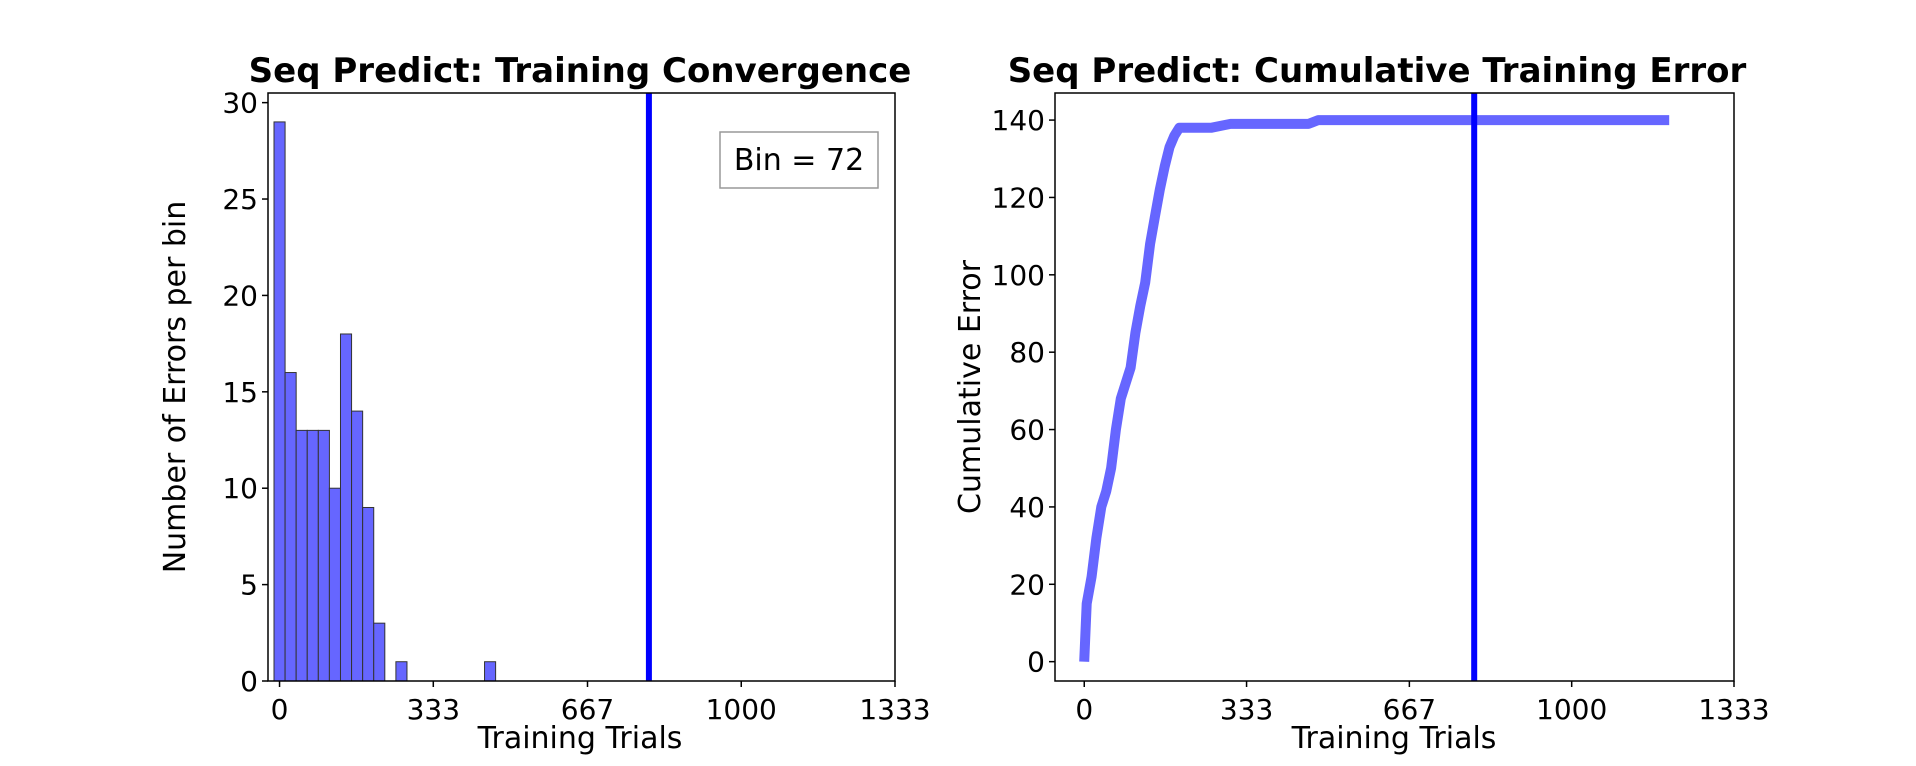 The image size is (1916, 766). Describe the element at coordinates (240, 488) in the screenshot. I see `y-tick-label: 10` at that location.